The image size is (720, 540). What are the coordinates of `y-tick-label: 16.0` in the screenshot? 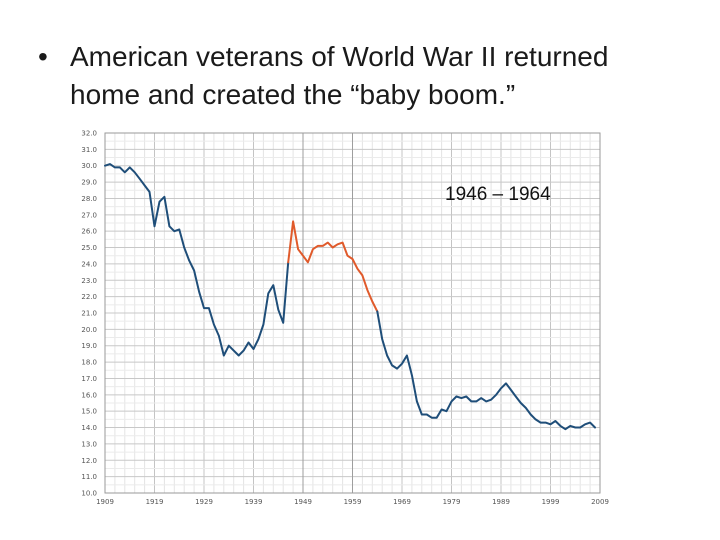 It's located at (89, 395).